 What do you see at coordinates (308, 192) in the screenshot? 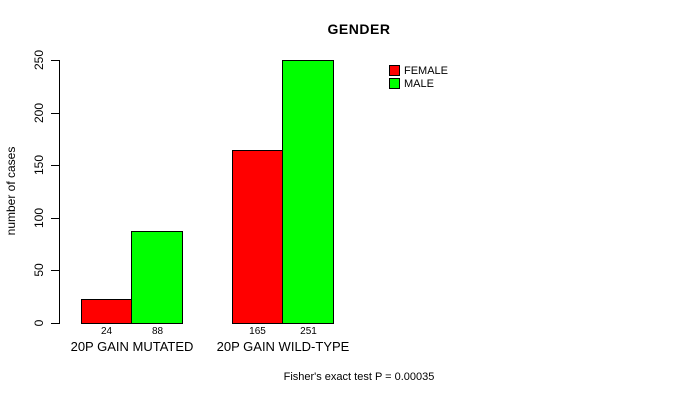
I see `bar-male-wildtype` at bounding box center [308, 192].